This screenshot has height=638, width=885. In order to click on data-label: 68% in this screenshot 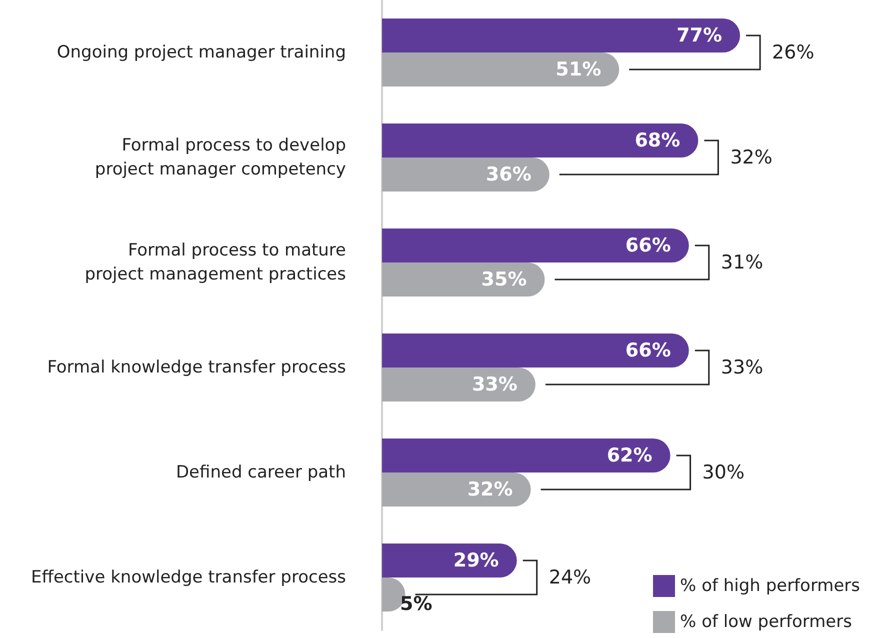, I will do `click(657, 141)`.